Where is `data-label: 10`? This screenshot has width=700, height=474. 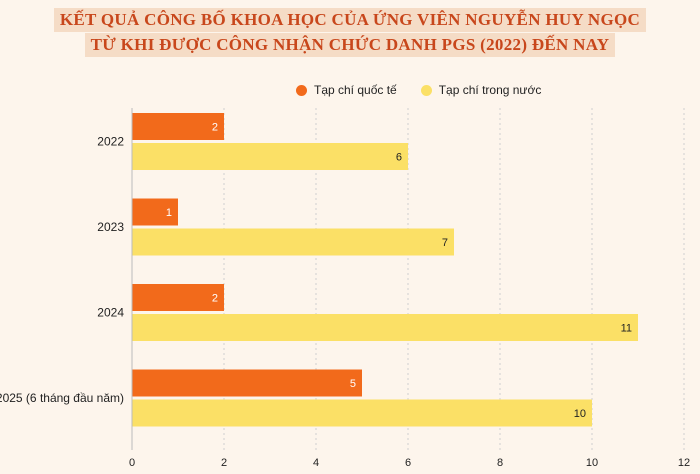 data-label: 10 is located at coordinates (580, 414).